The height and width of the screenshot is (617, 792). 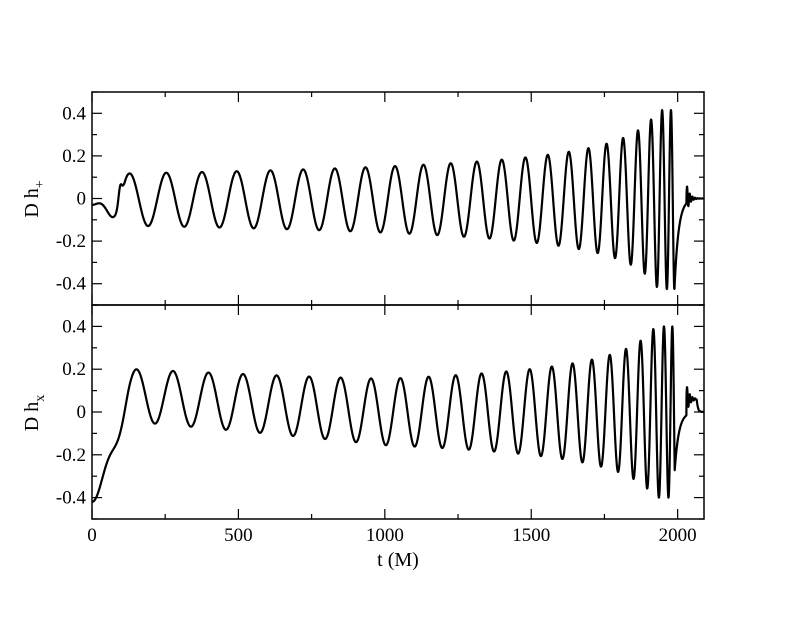 I want to click on bottom-ytick-label: -0.2, so click(x=71, y=455).